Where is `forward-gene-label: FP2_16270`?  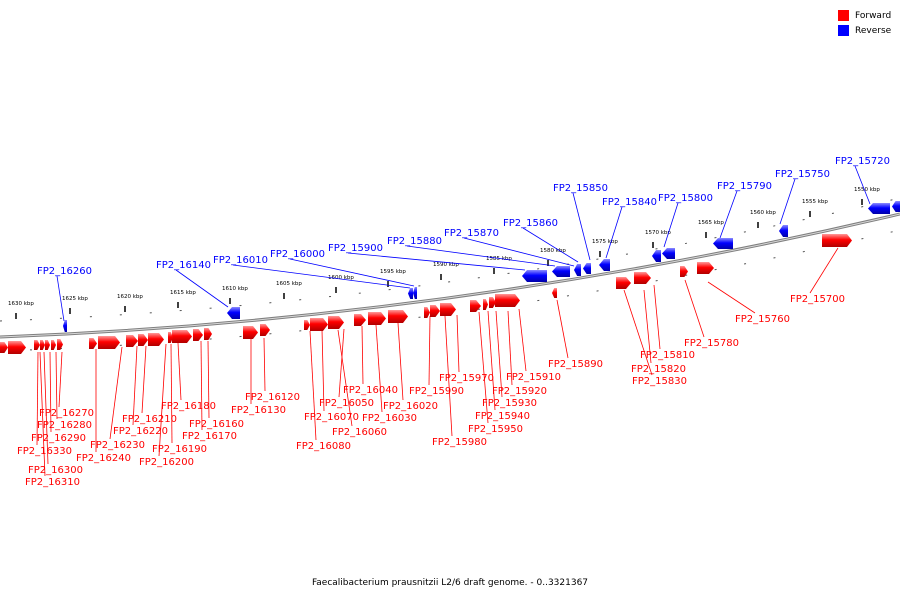
forward-gene-label: FP2_16270 is located at coordinates (66, 413).